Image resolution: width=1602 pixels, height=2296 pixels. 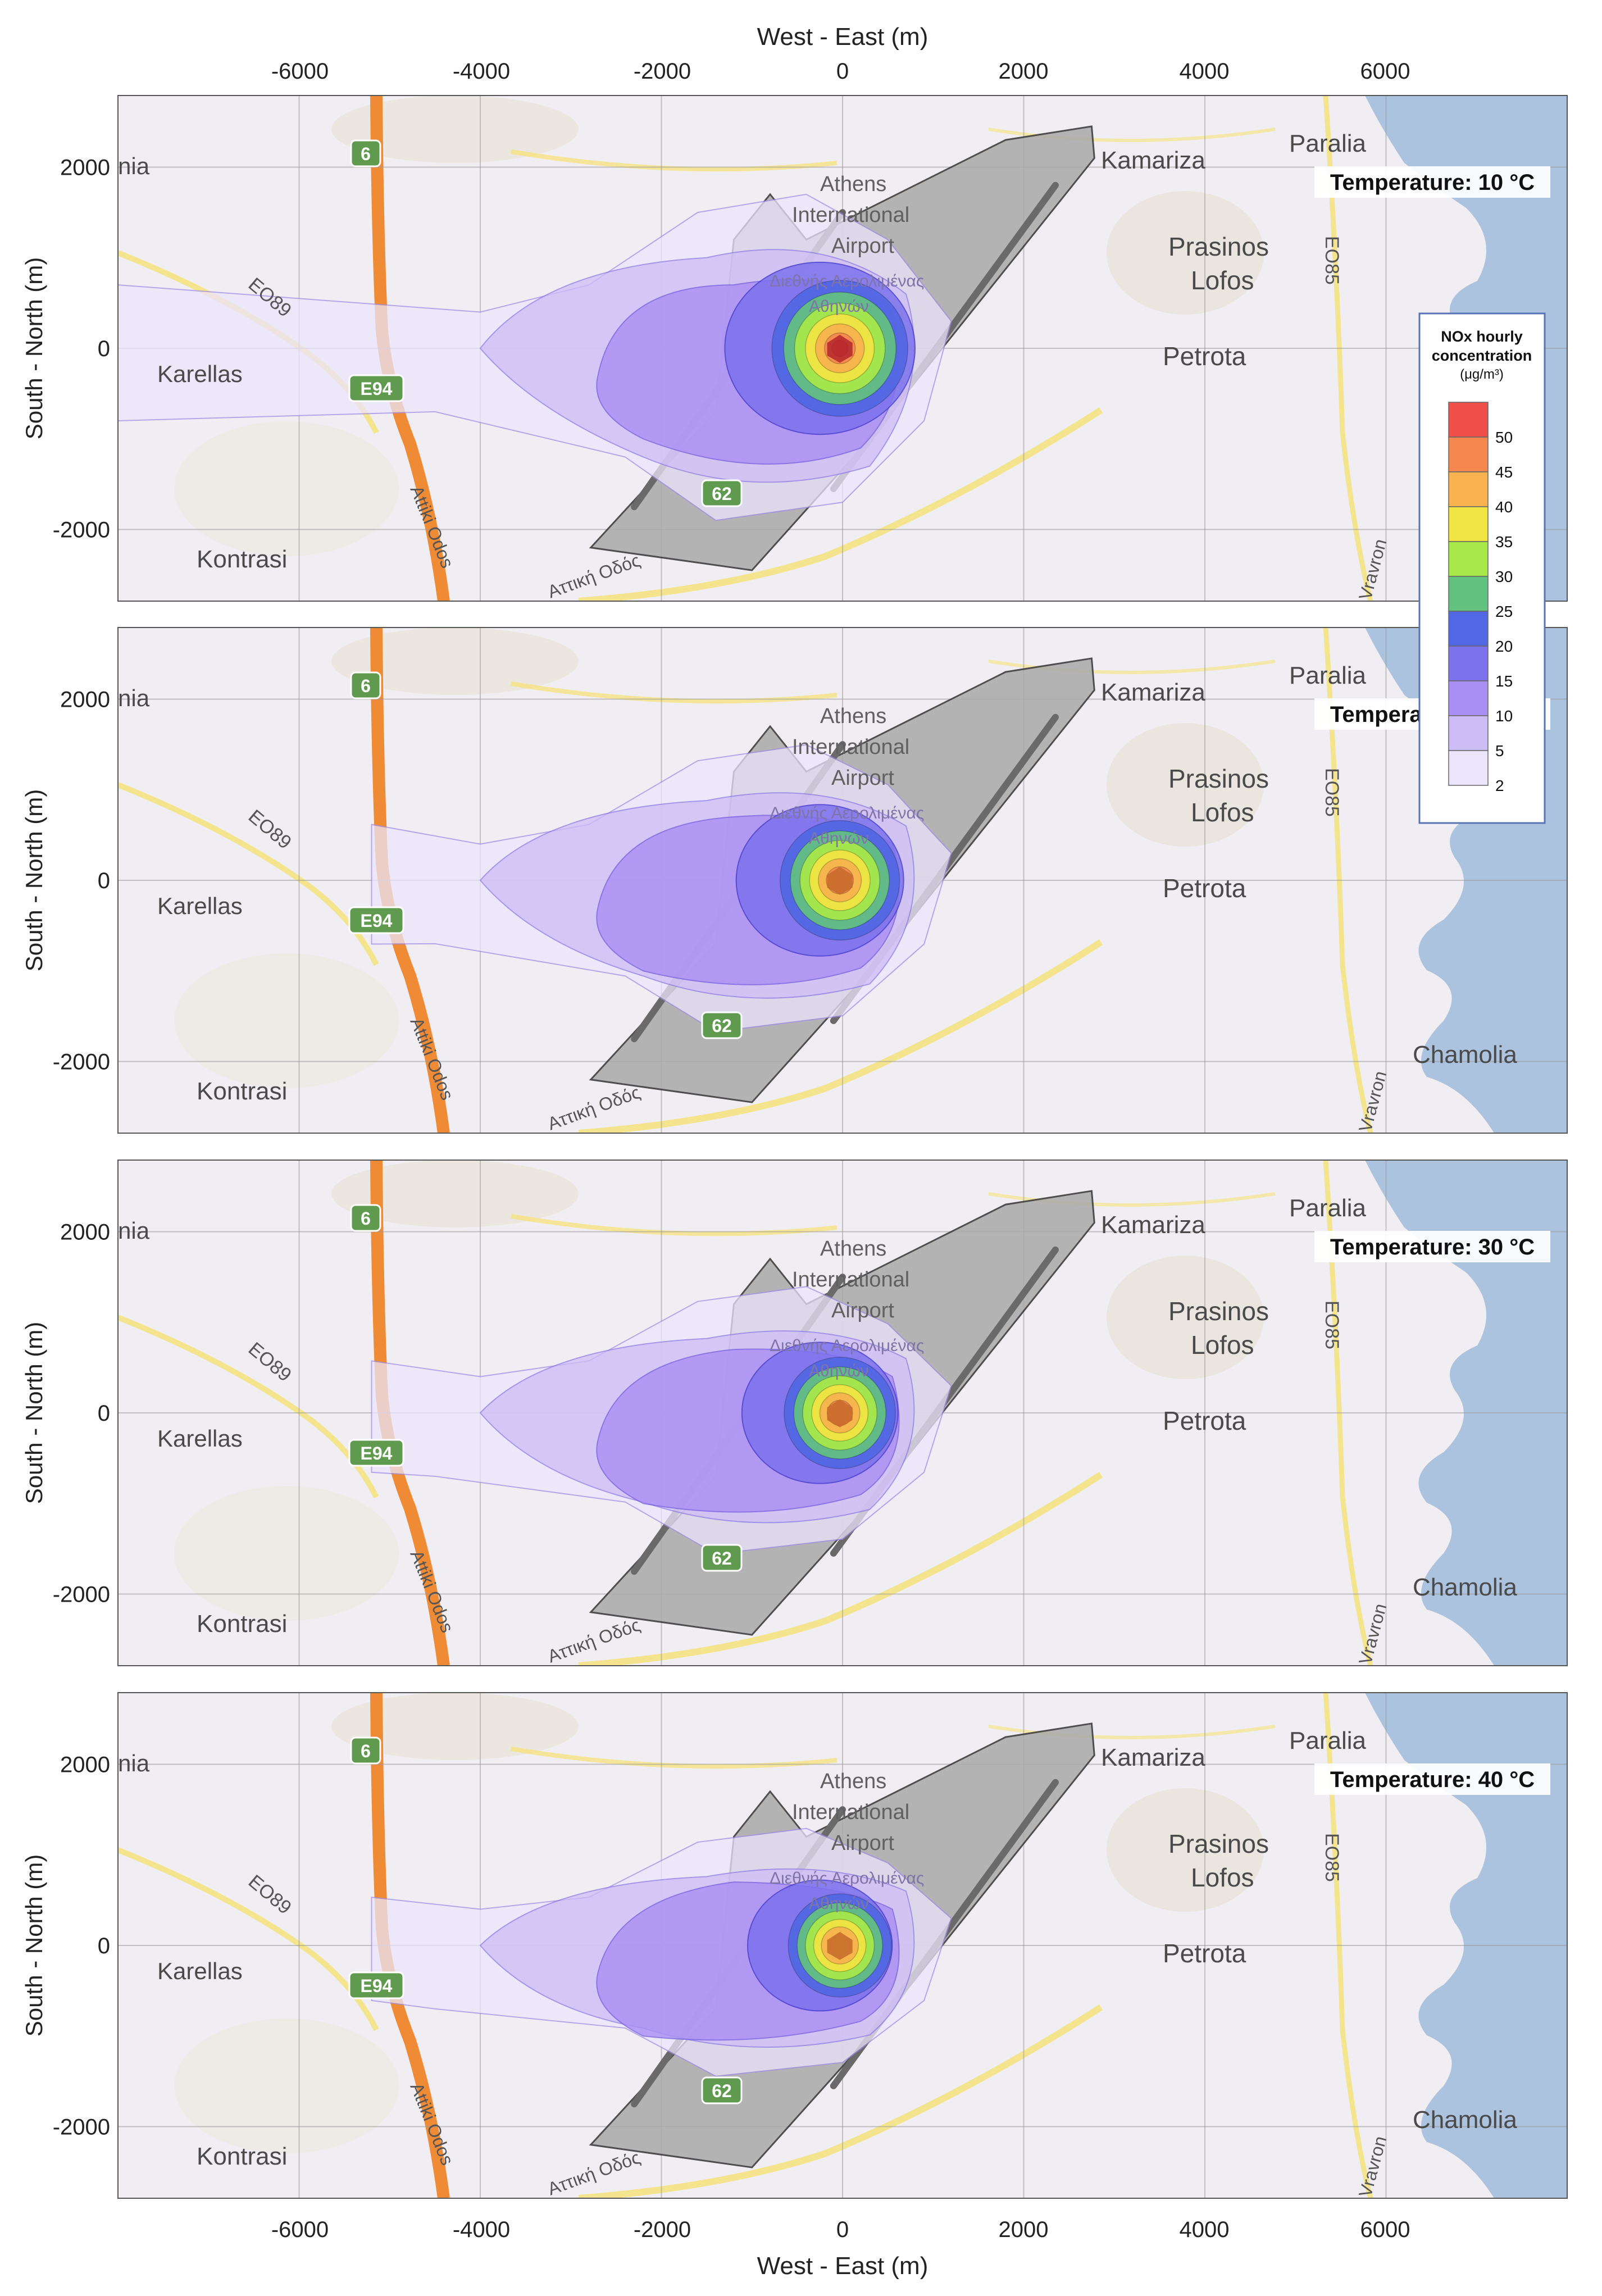 What do you see at coordinates (1504, 646) in the screenshot?
I see `legend-value: 20` at bounding box center [1504, 646].